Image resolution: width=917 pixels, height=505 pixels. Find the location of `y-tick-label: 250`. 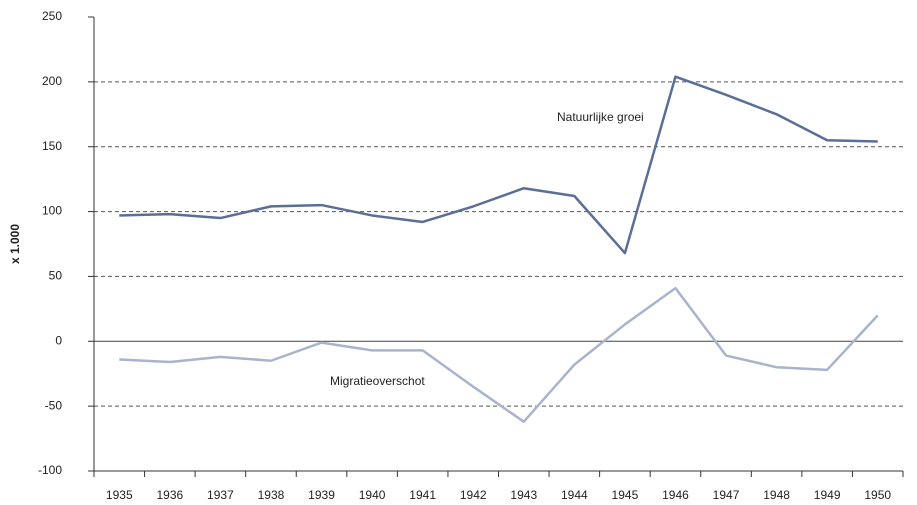

y-tick-label: 250 is located at coordinates (52, 16).